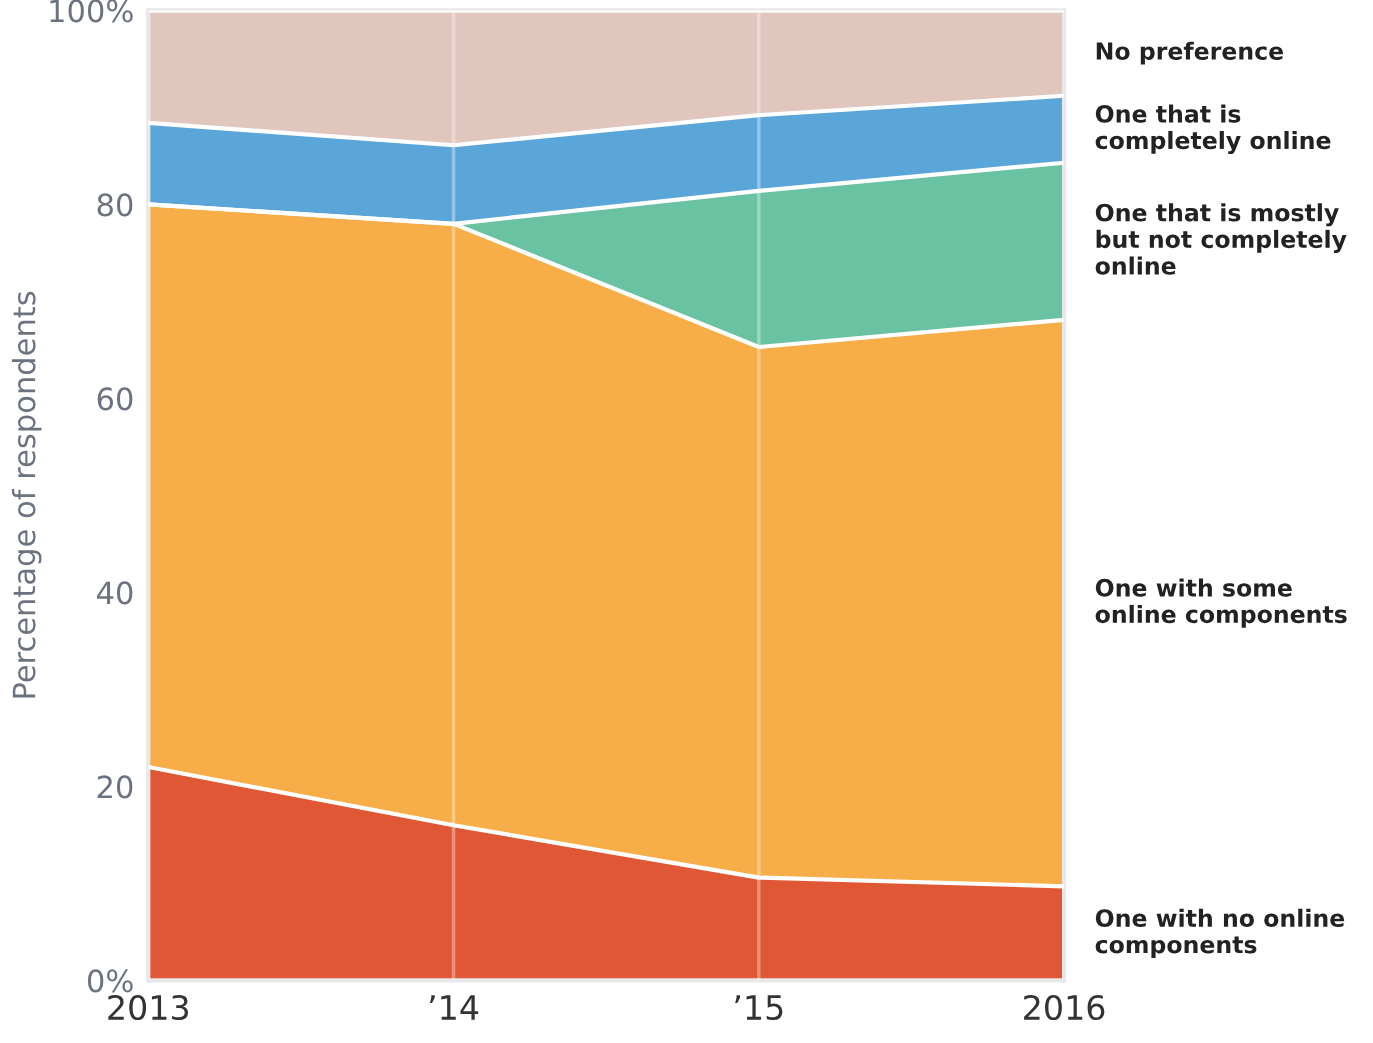 This screenshot has width=1373, height=1043. What do you see at coordinates (1190, 53) in the screenshot?
I see `series-label: No preference` at bounding box center [1190, 53].